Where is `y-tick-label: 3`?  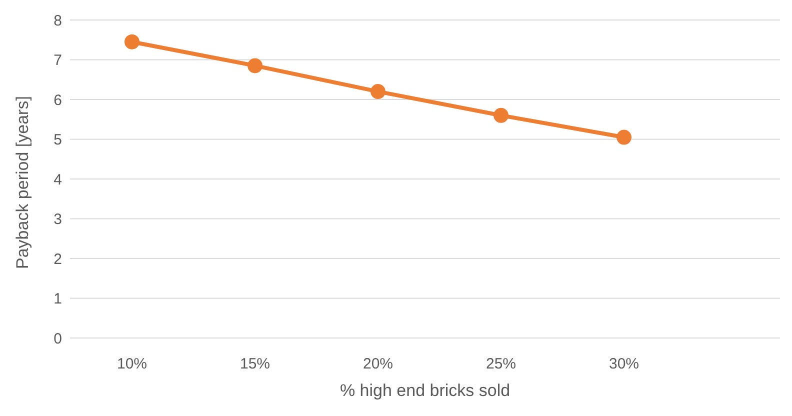 y-tick-label: 3 is located at coordinates (58, 219).